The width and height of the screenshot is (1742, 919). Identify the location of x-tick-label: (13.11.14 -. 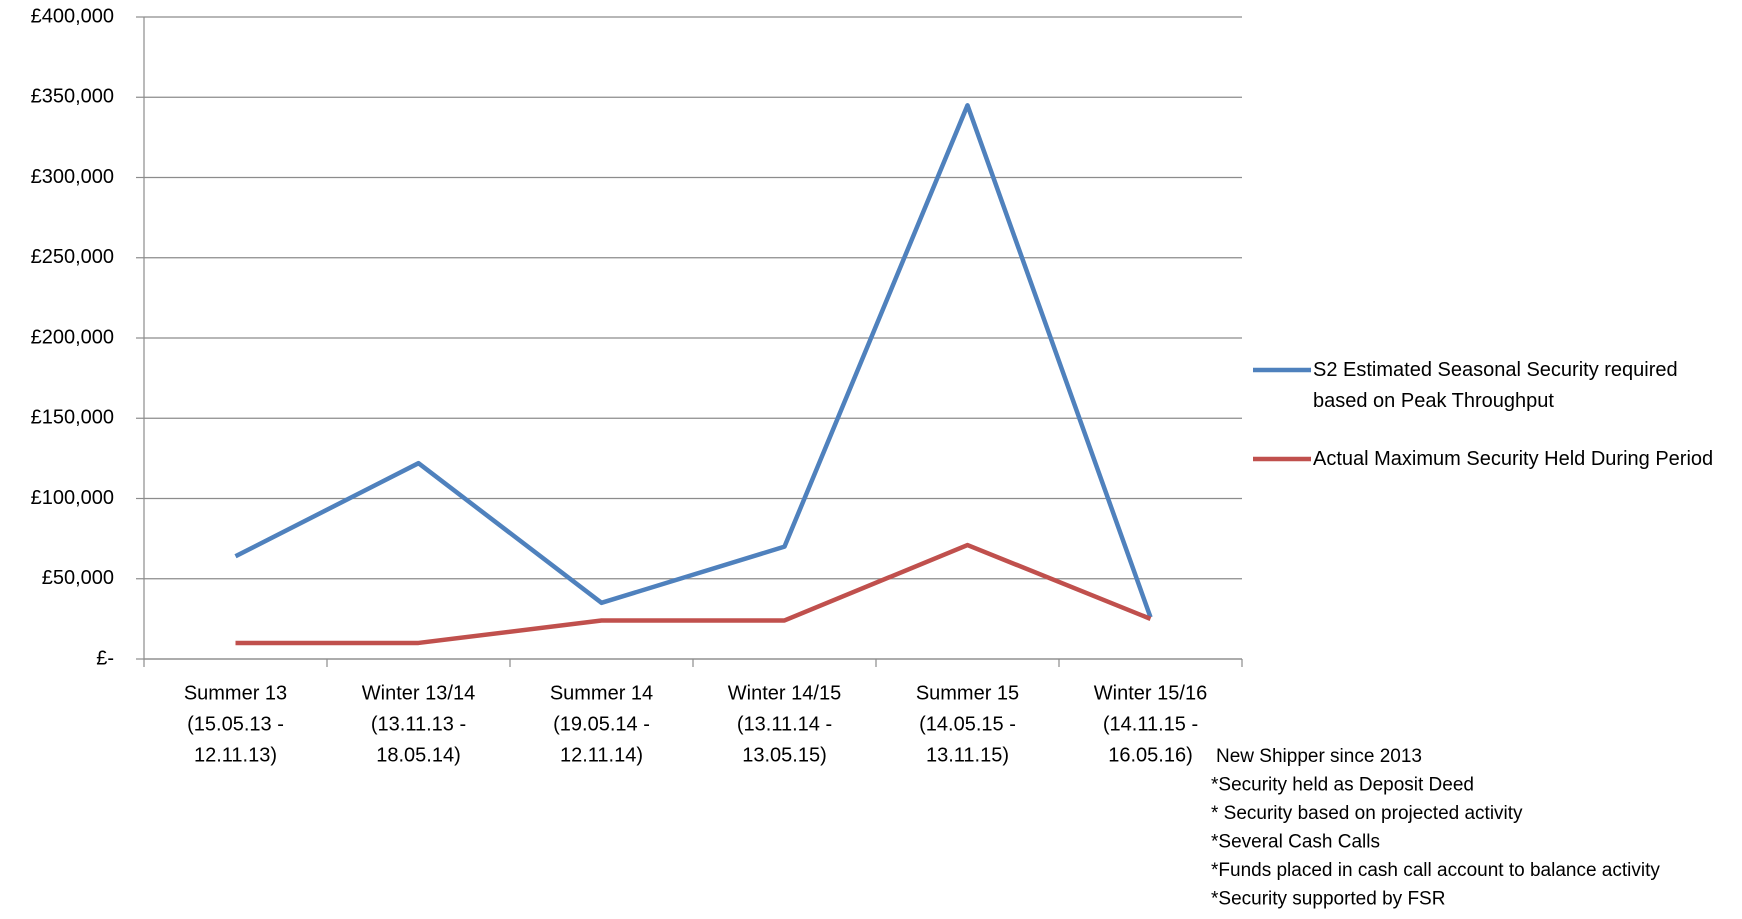
(784, 724).